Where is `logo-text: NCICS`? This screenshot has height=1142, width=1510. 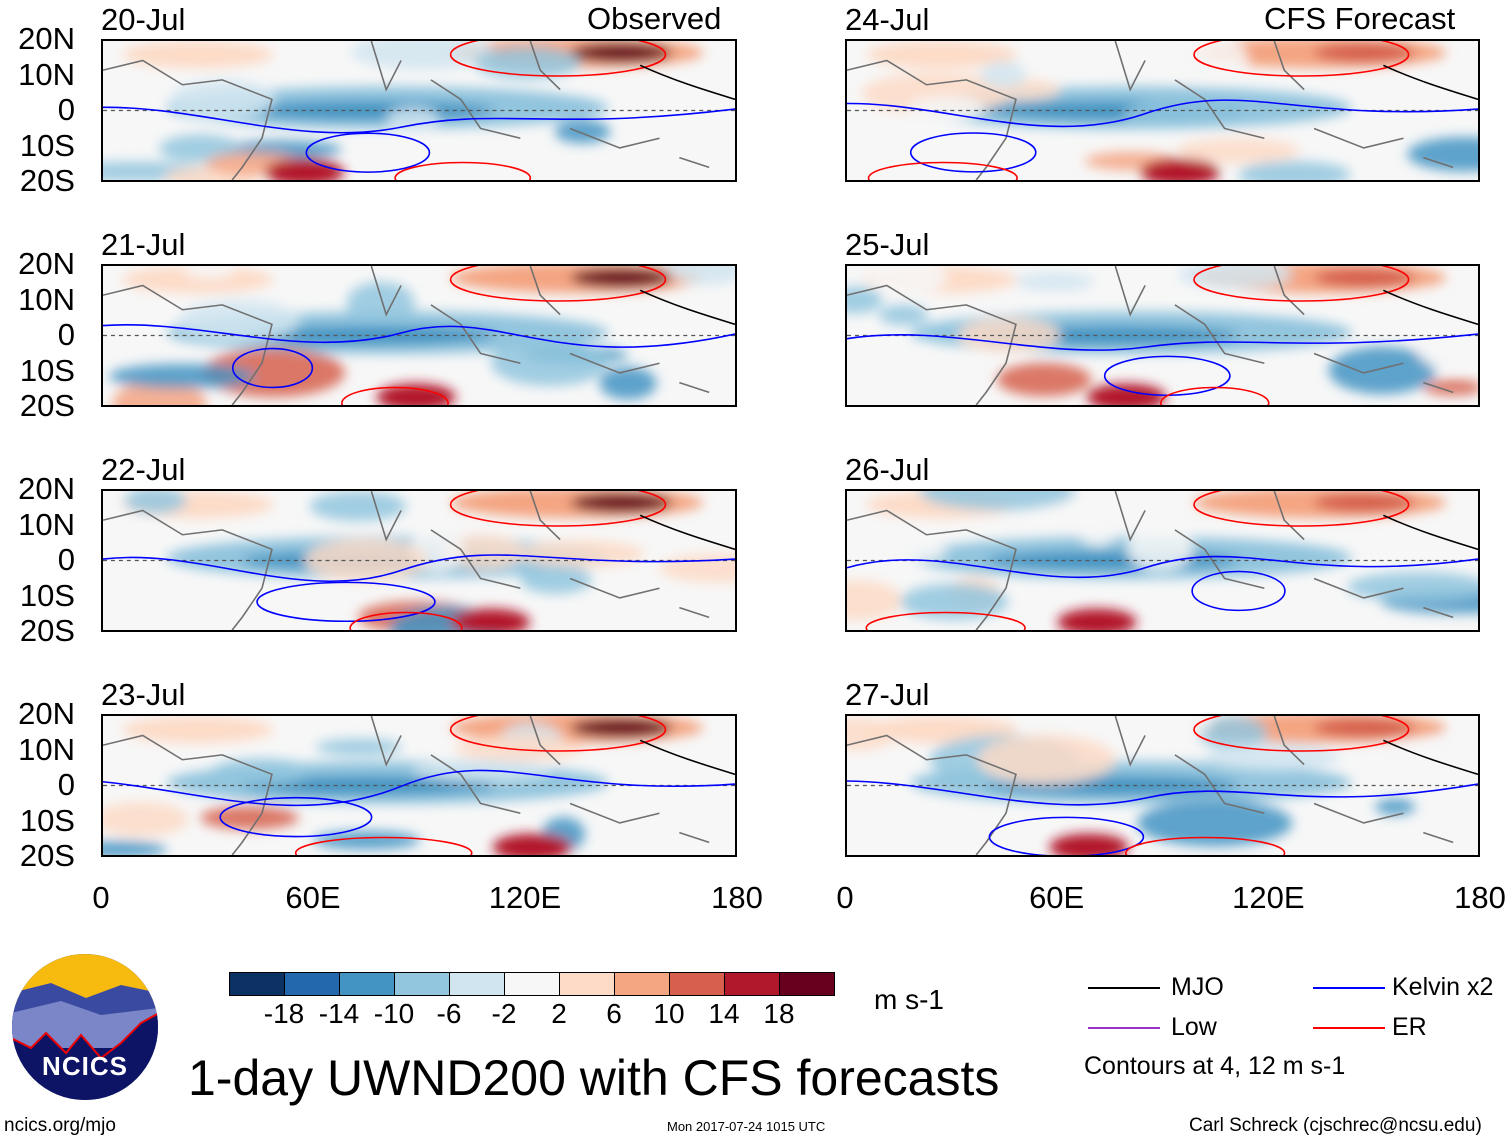
logo-text: NCICS is located at coordinates (85, 1066).